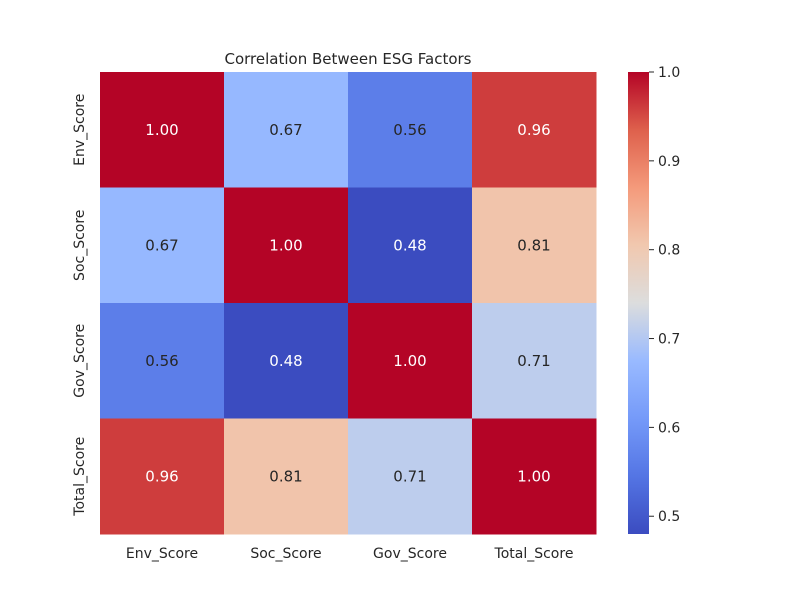 The image size is (800, 604). What do you see at coordinates (638, 303) in the screenshot?
I see `colorbar-gradient` at bounding box center [638, 303].